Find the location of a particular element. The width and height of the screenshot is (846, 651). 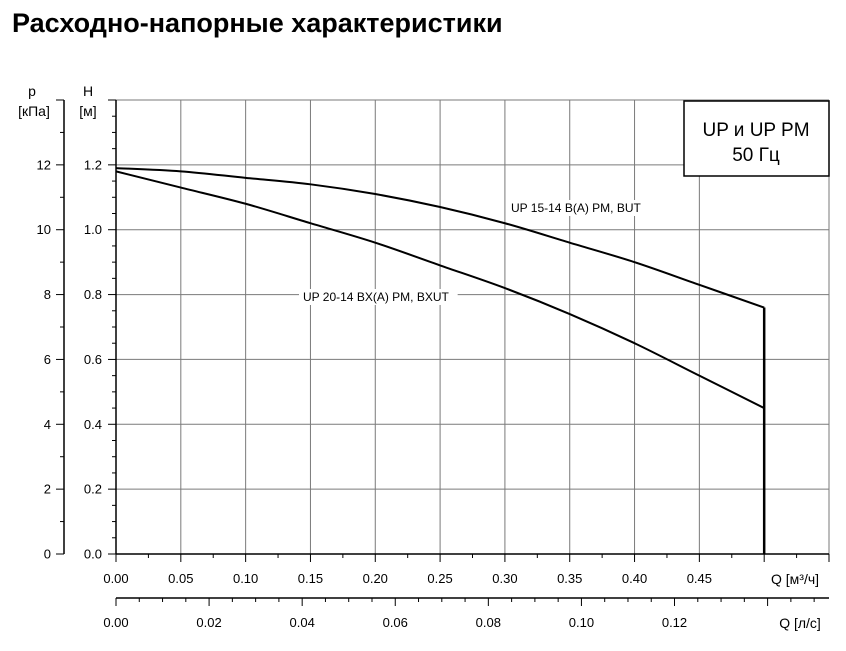

x2-tick-label: 0.02 is located at coordinates (208, 622).